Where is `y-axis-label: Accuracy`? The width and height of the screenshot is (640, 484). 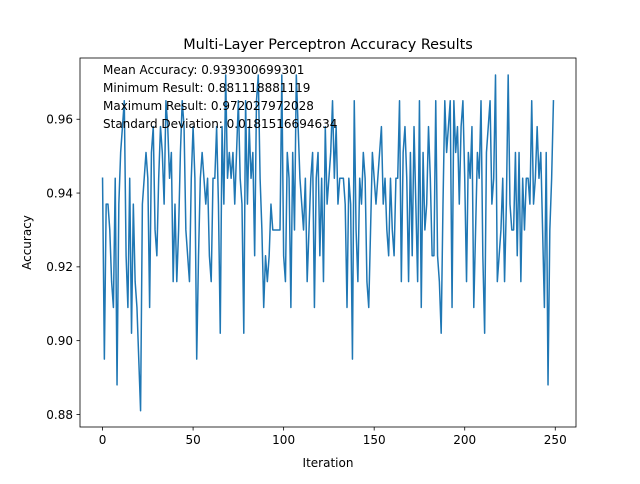 y-axis-label: Accuracy is located at coordinates (27, 242).